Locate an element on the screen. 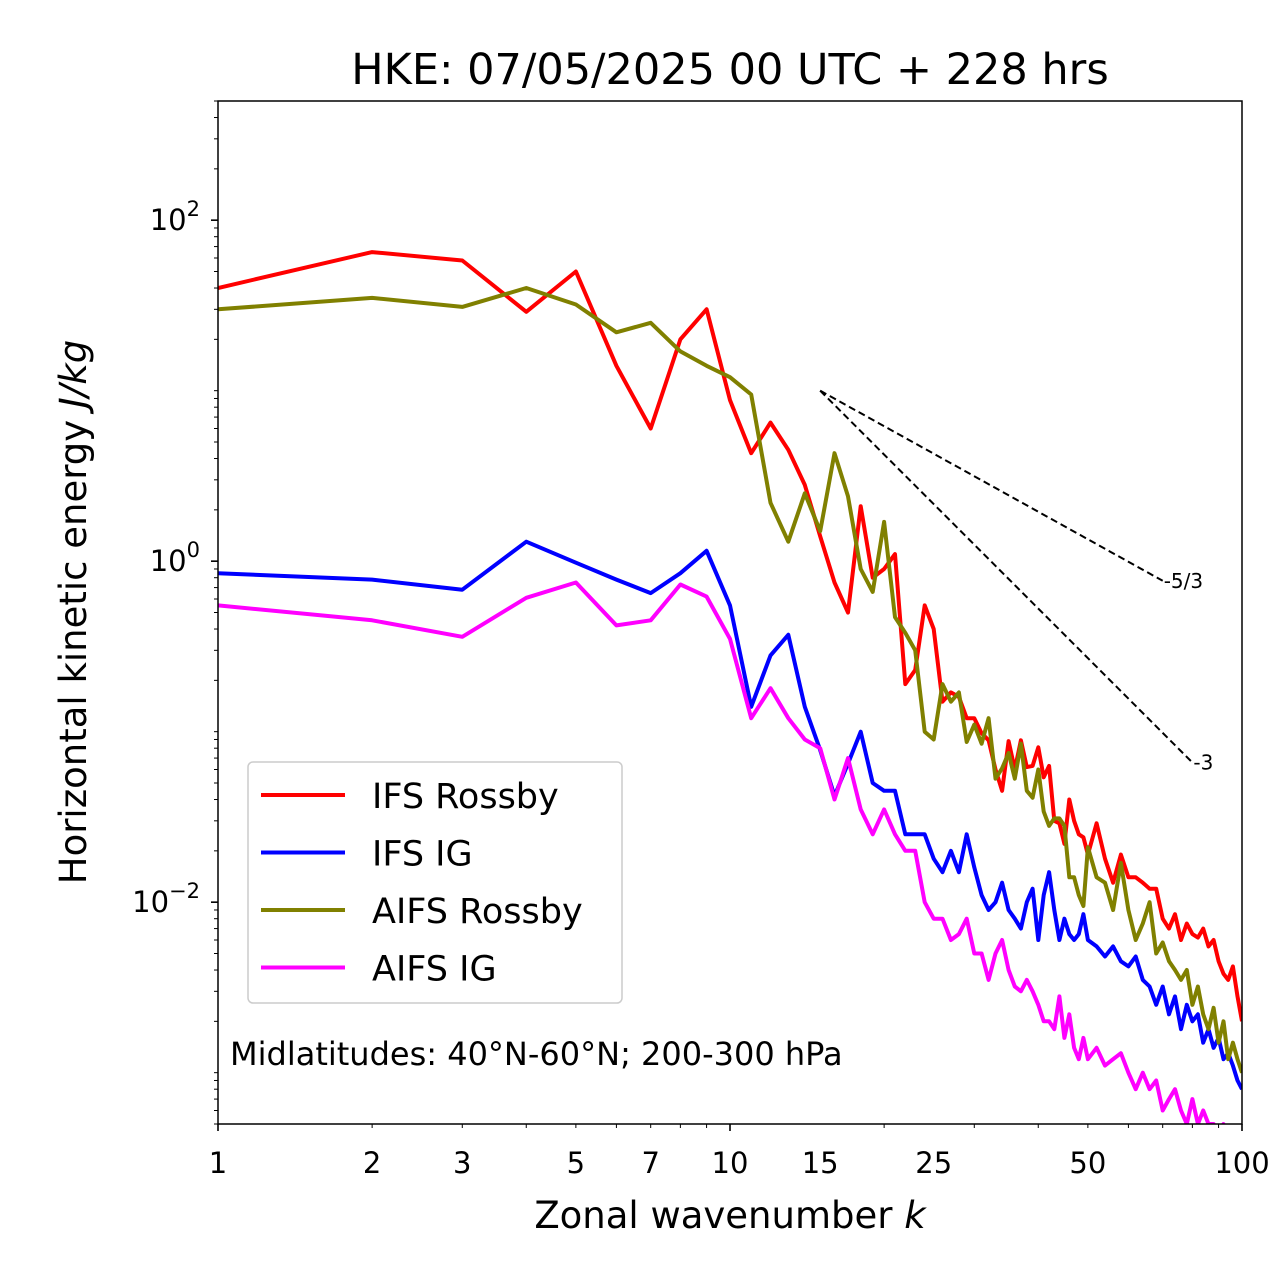  y-axis-title-text: Horizontal kinetic energy is located at coordinates (73, 652).